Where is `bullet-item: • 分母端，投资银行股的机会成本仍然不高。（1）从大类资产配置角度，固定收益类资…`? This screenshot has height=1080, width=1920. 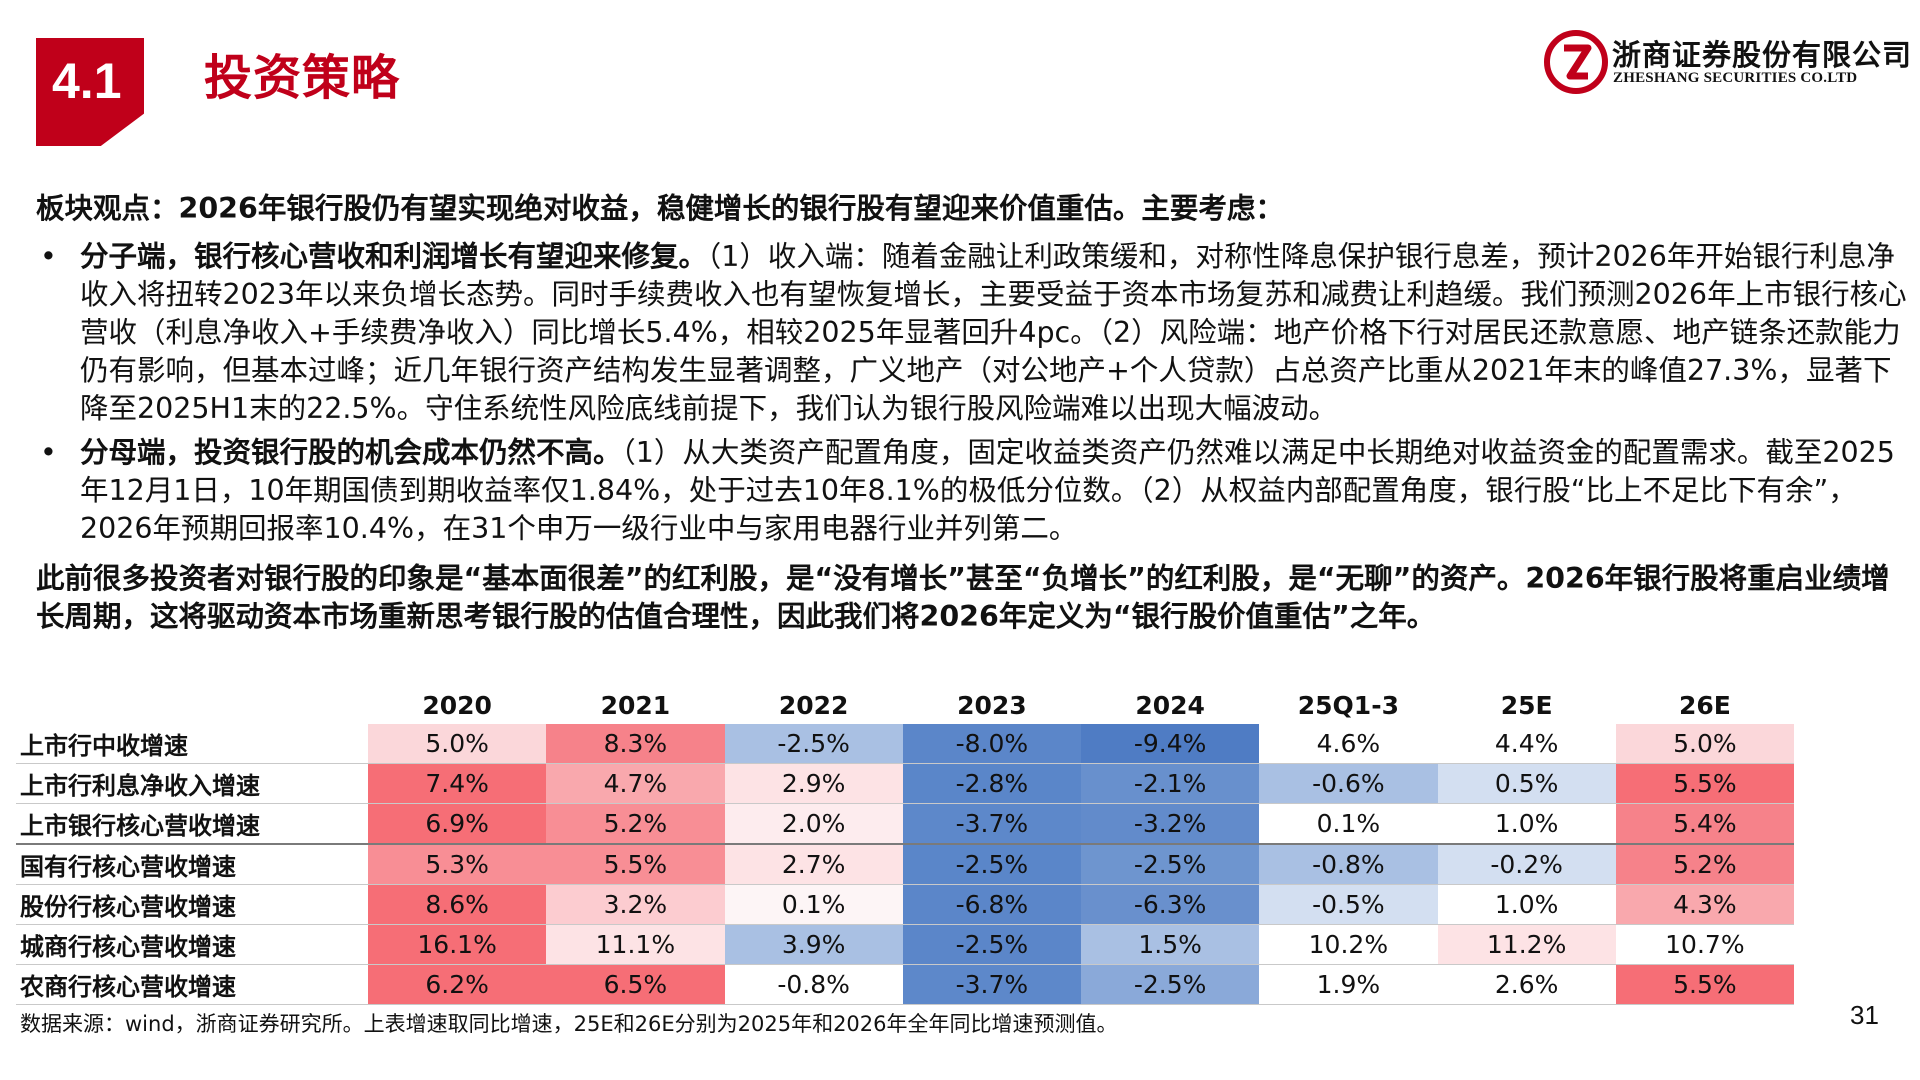
bullet-item: • 分母端，投资银行股的机会成本仍然不高。（1）从大类资产配置角度，固定收益类资… is located at coordinates (976, 491).